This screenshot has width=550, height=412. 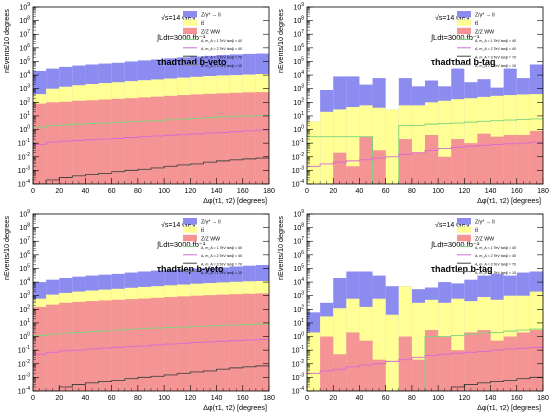 I want to click on y-tick-exponent: 6, so click(x=302, y=46).